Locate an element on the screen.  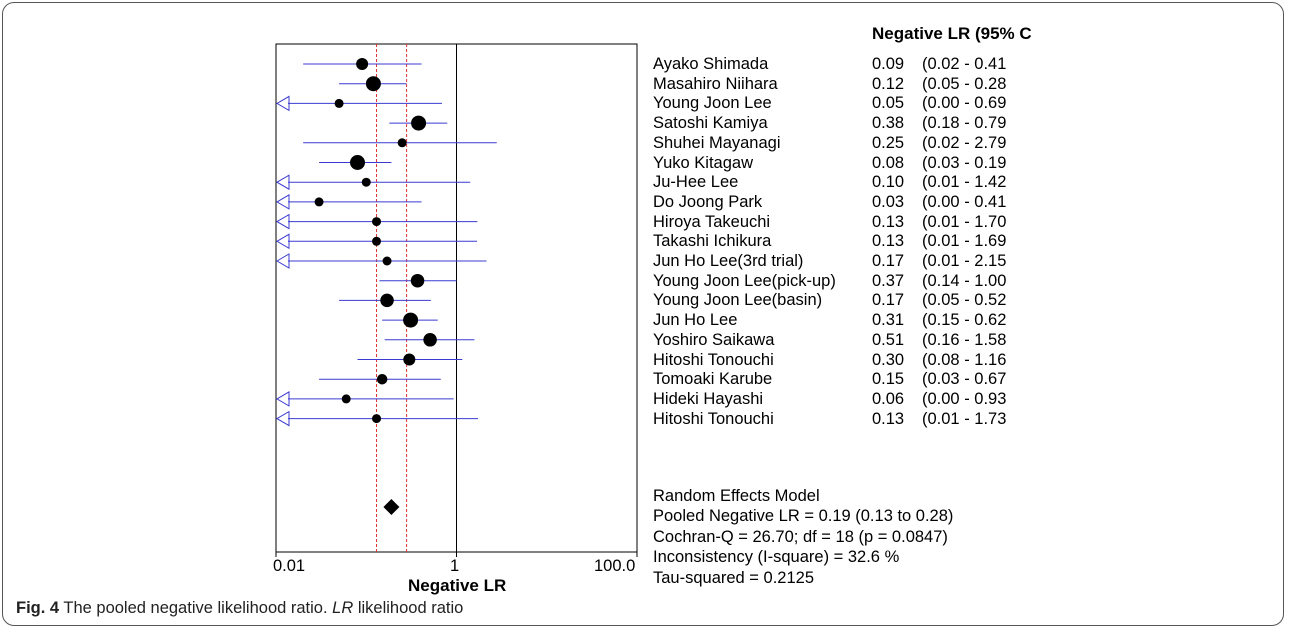
study-lr-value: 0.15 is located at coordinates (888, 379).